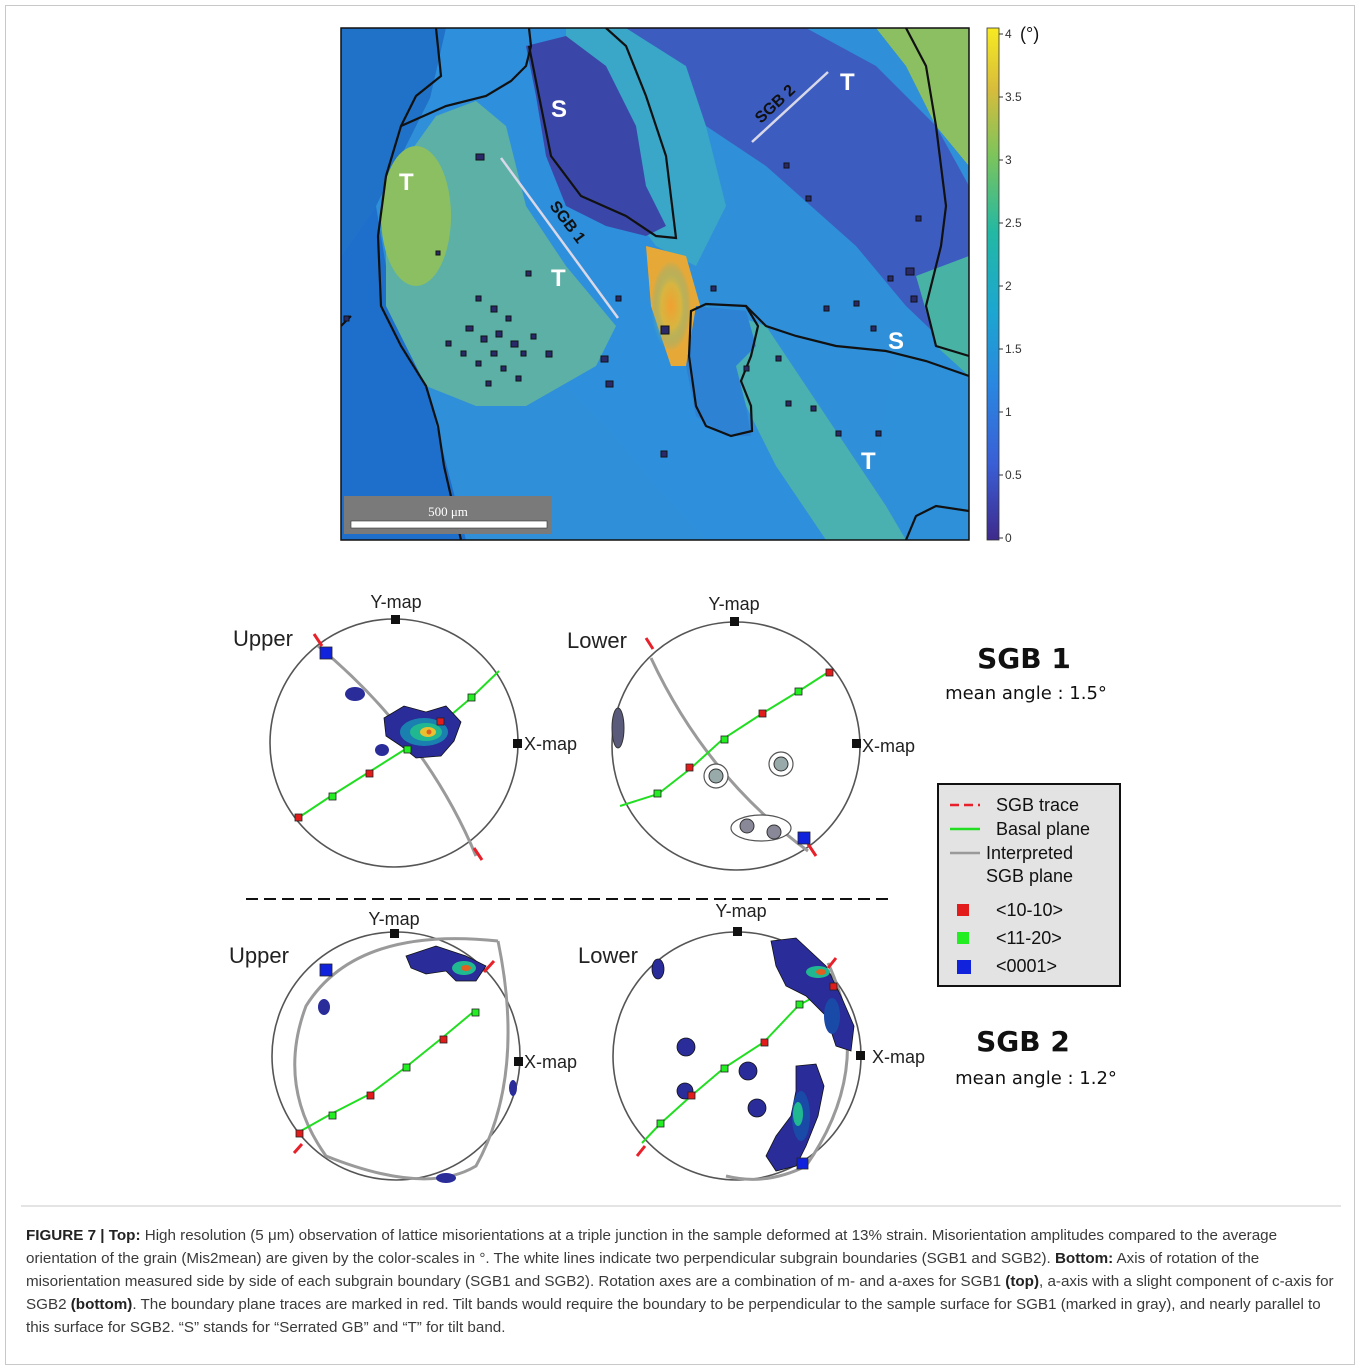  Describe the element at coordinates (847, 82) in the screenshot. I see `map-label-t3: T` at that location.